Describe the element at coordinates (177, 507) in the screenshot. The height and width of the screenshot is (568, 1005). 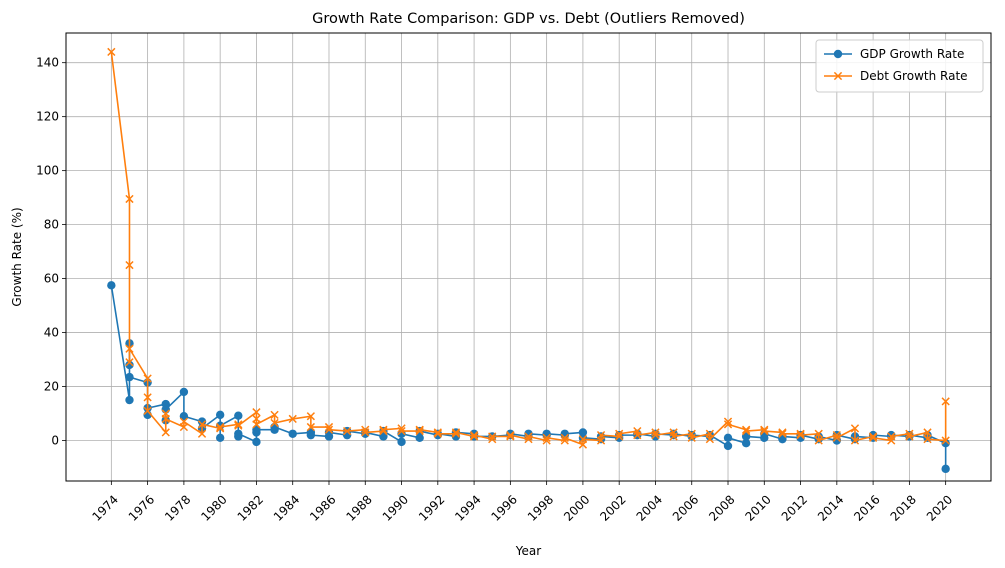
I see `x-tick-label: 1978` at that location.